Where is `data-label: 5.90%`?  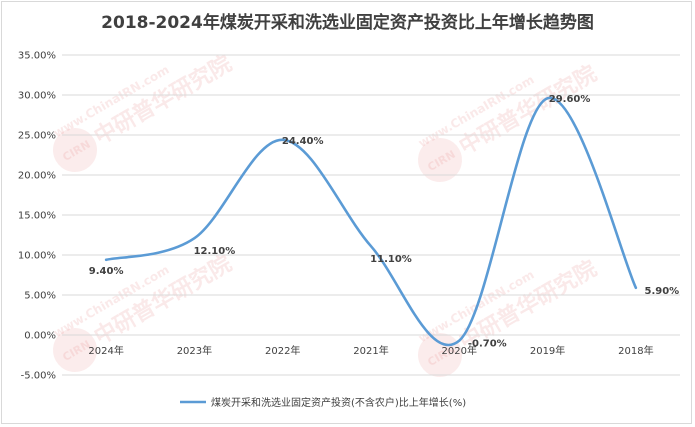
data-label: 5.90% is located at coordinates (662, 291).